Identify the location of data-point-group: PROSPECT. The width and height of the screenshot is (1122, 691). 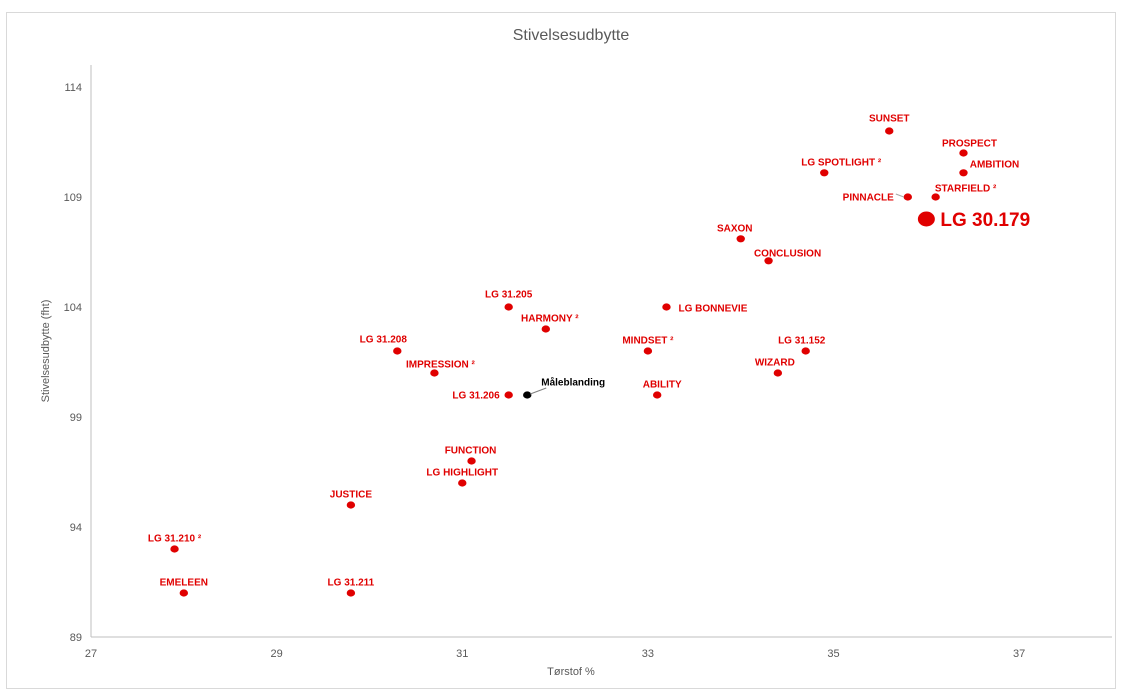
(969, 148).